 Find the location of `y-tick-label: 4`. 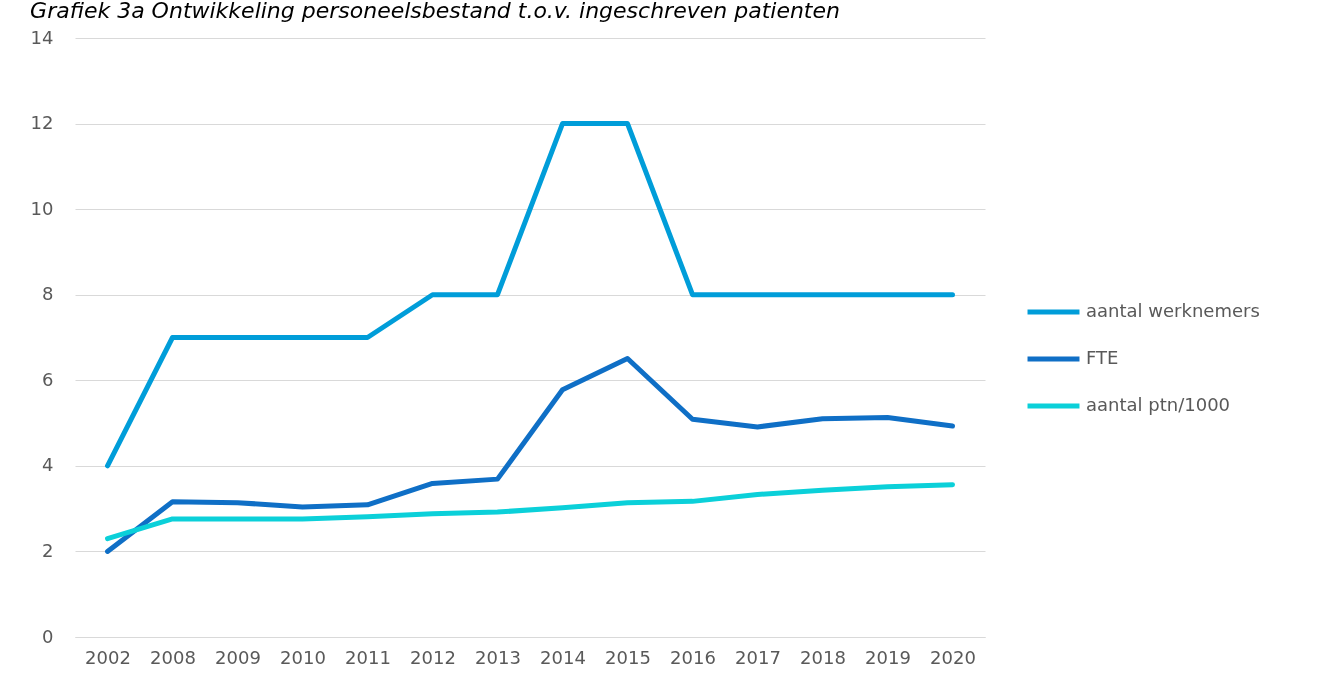

y-tick-label: 4 is located at coordinates (48, 465).